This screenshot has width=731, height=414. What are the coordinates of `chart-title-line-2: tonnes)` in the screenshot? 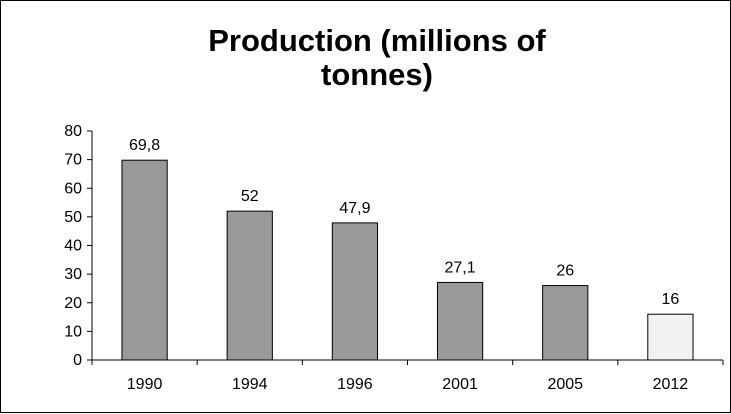 It's located at (377, 74).